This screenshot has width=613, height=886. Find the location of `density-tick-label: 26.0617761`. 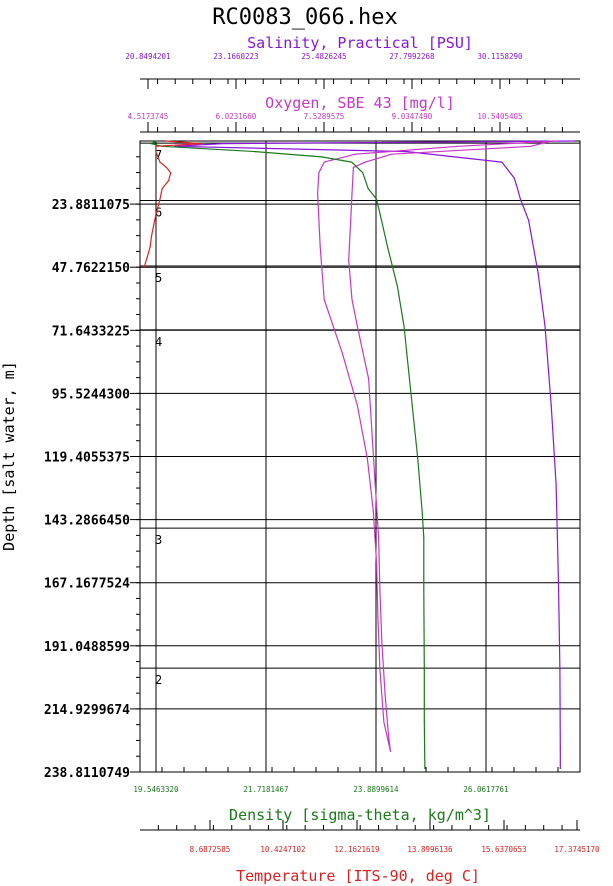

density-tick-label: 26.0617761 is located at coordinates (485, 789).